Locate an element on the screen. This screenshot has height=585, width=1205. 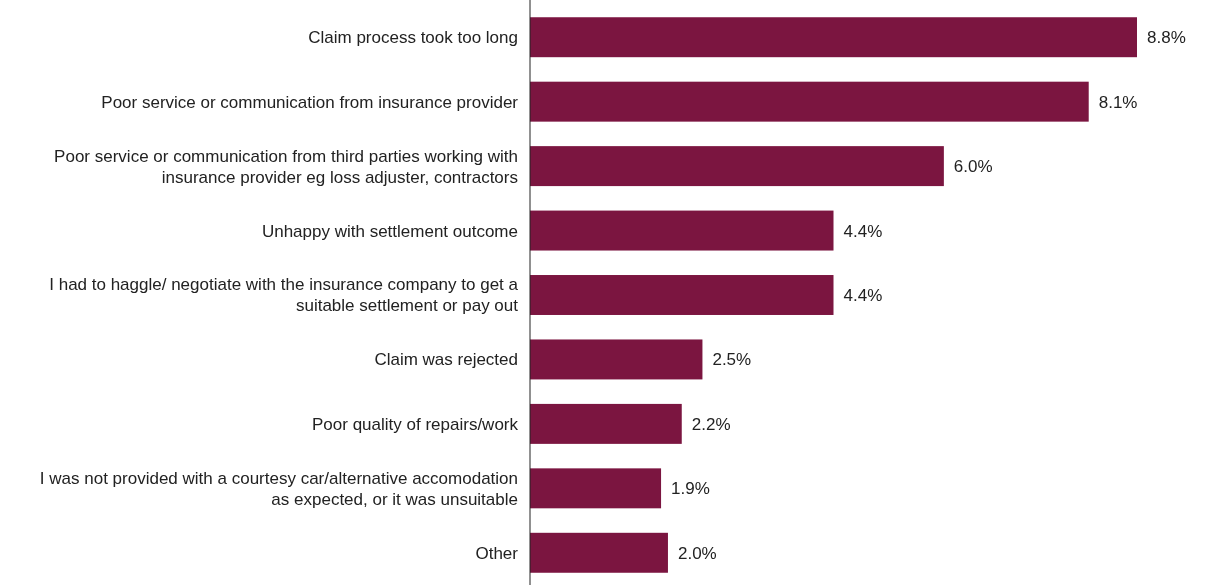
data-label: 2.5% is located at coordinates (732, 360).